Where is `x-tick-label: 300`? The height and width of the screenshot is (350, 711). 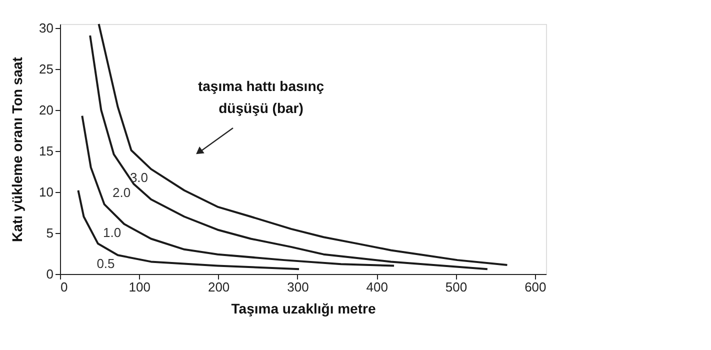
x-tick-label: 300 is located at coordinates (298, 287).